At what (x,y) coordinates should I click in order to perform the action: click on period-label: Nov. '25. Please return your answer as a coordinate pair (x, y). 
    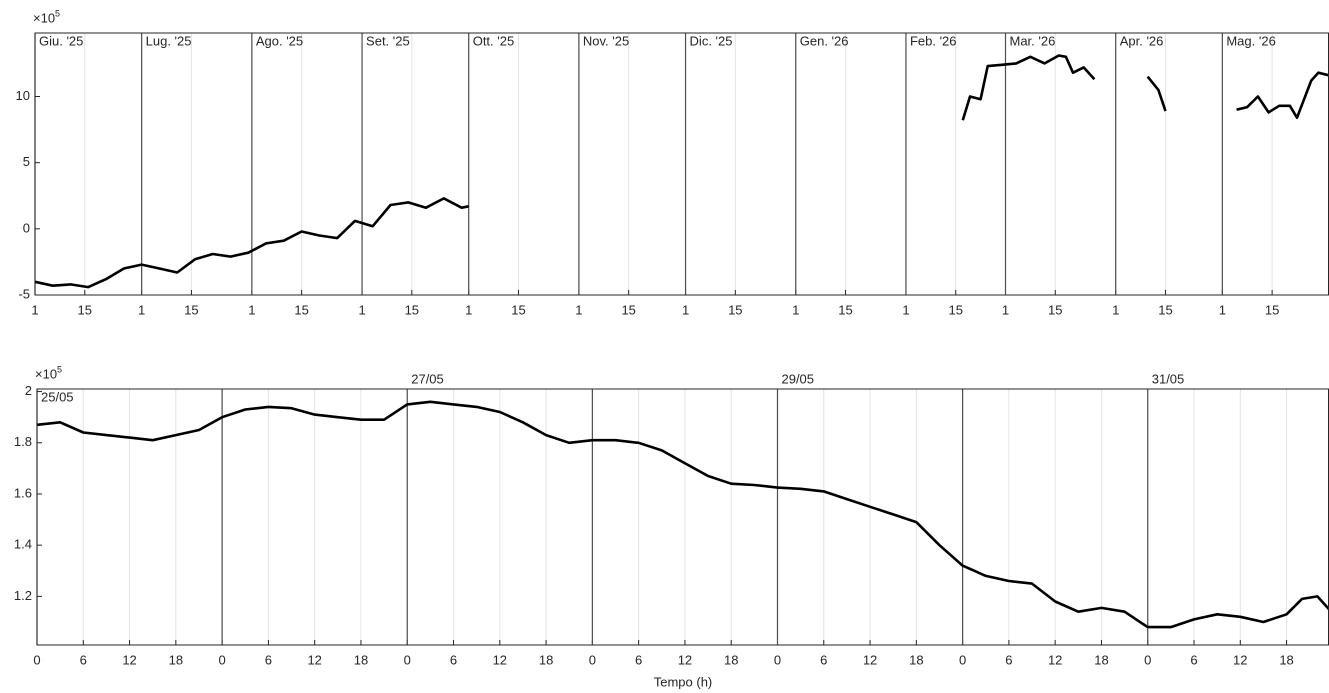
    Looking at the image, I should click on (606, 40).